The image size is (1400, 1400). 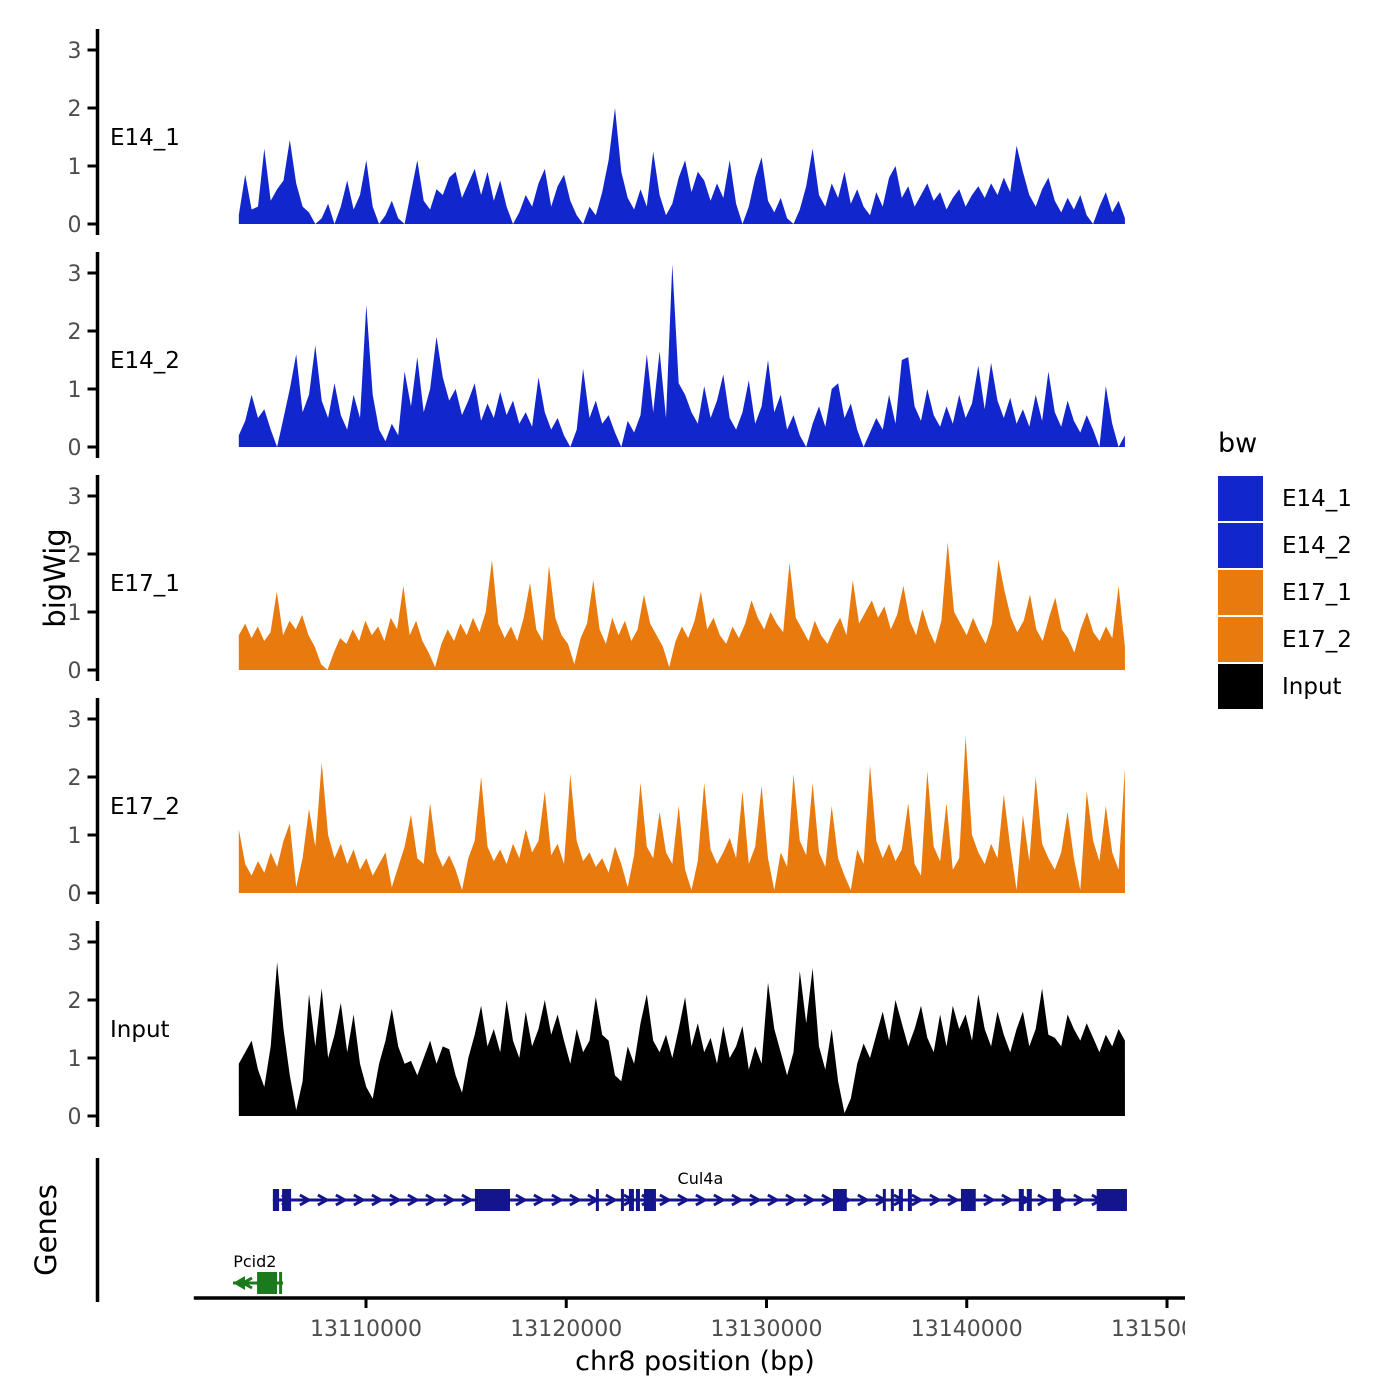 I want to click on x-tick-label: 13140000, so click(x=967, y=1329).